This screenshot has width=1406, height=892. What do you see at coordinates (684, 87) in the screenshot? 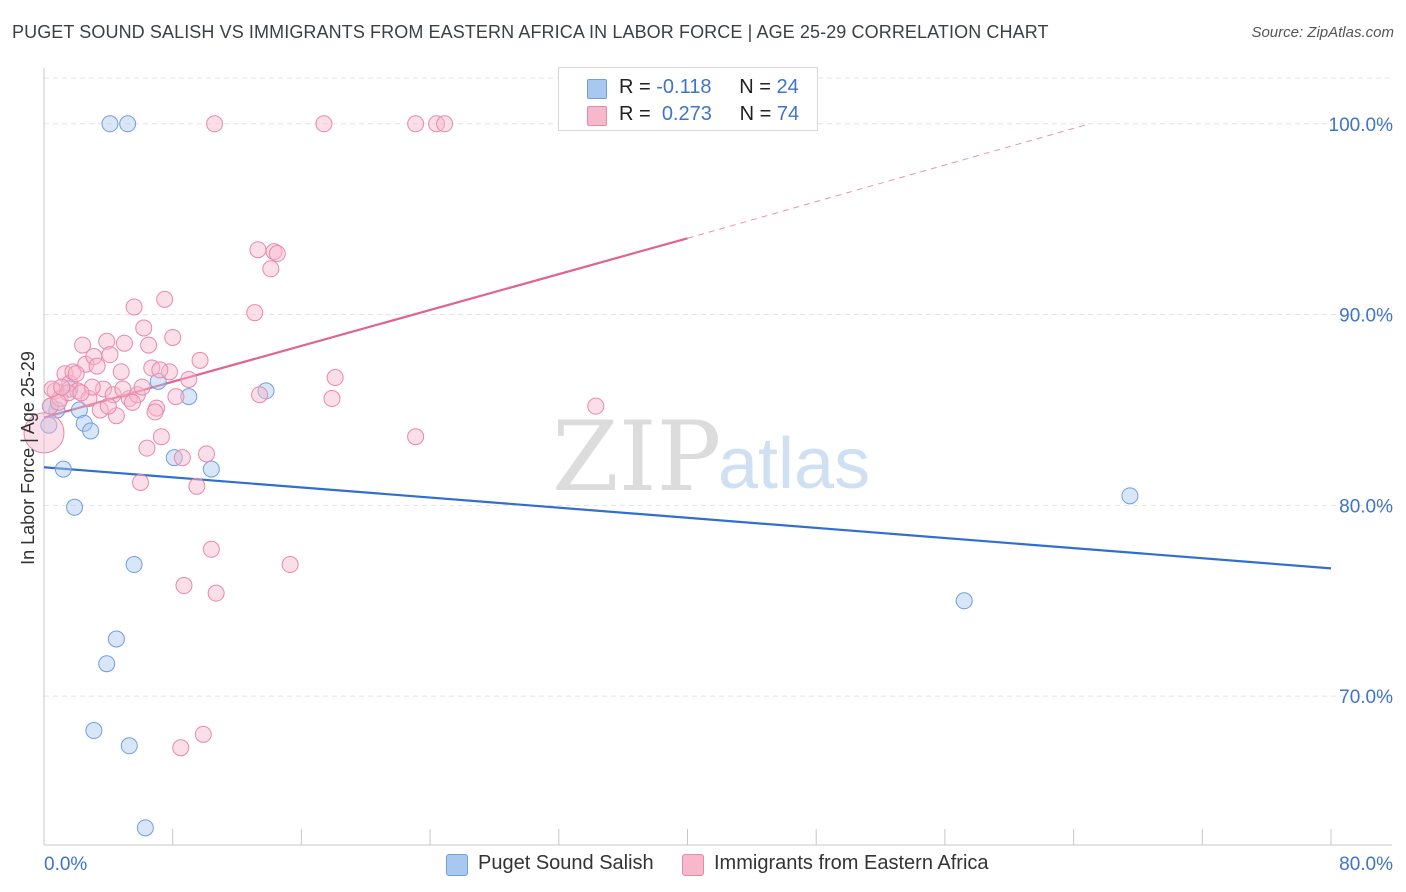
I see `r-value-salish: -0.118` at bounding box center [684, 87].